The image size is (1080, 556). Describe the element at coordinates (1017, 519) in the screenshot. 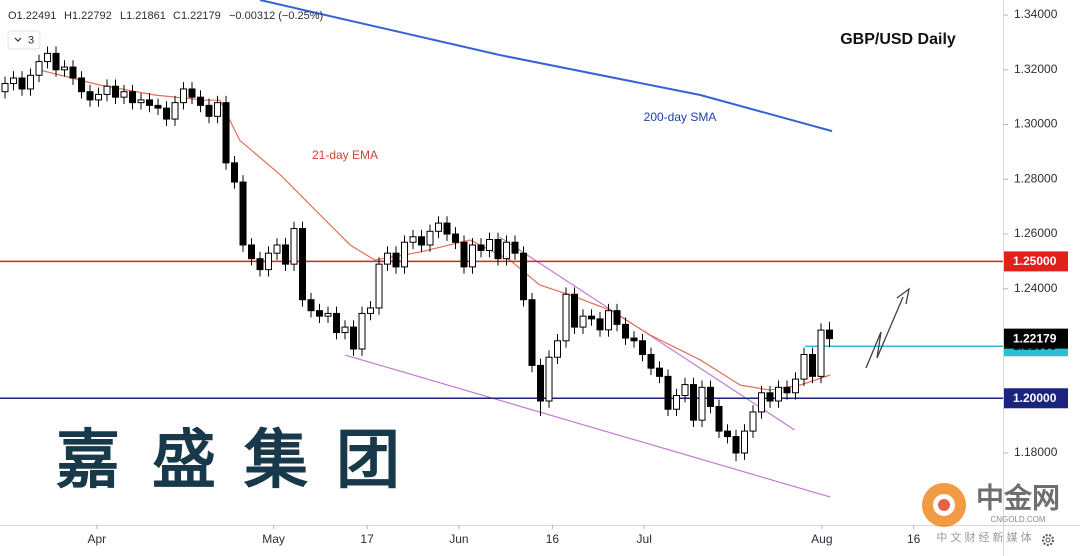

I see `logo-site: CNGOLD.COM` at that location.